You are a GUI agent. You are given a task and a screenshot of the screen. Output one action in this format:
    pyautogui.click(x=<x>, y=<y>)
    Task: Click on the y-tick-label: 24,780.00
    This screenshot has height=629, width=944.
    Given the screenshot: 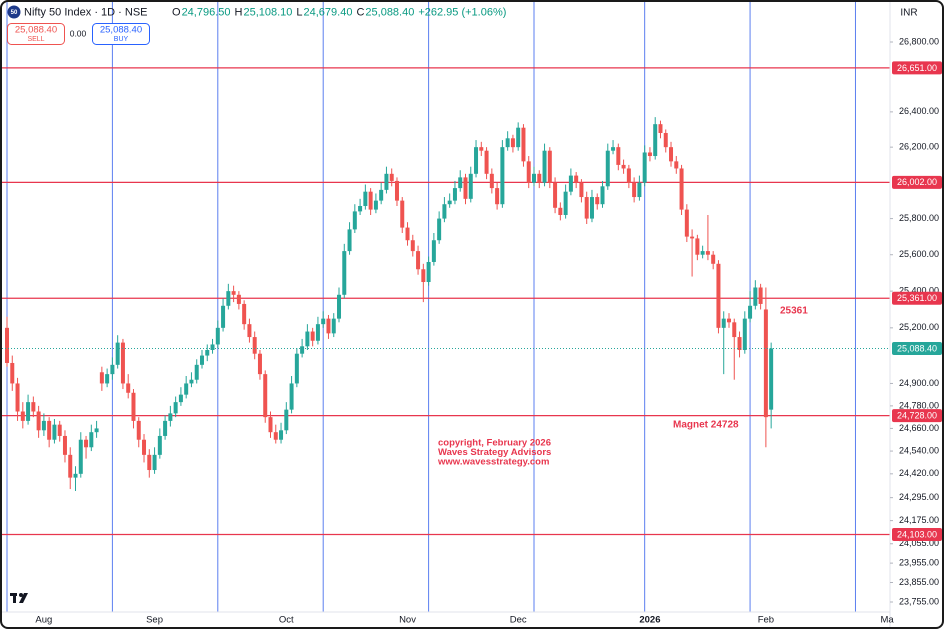 What is the action you would take?
    pyautogui.click(x=919, y=405)
    